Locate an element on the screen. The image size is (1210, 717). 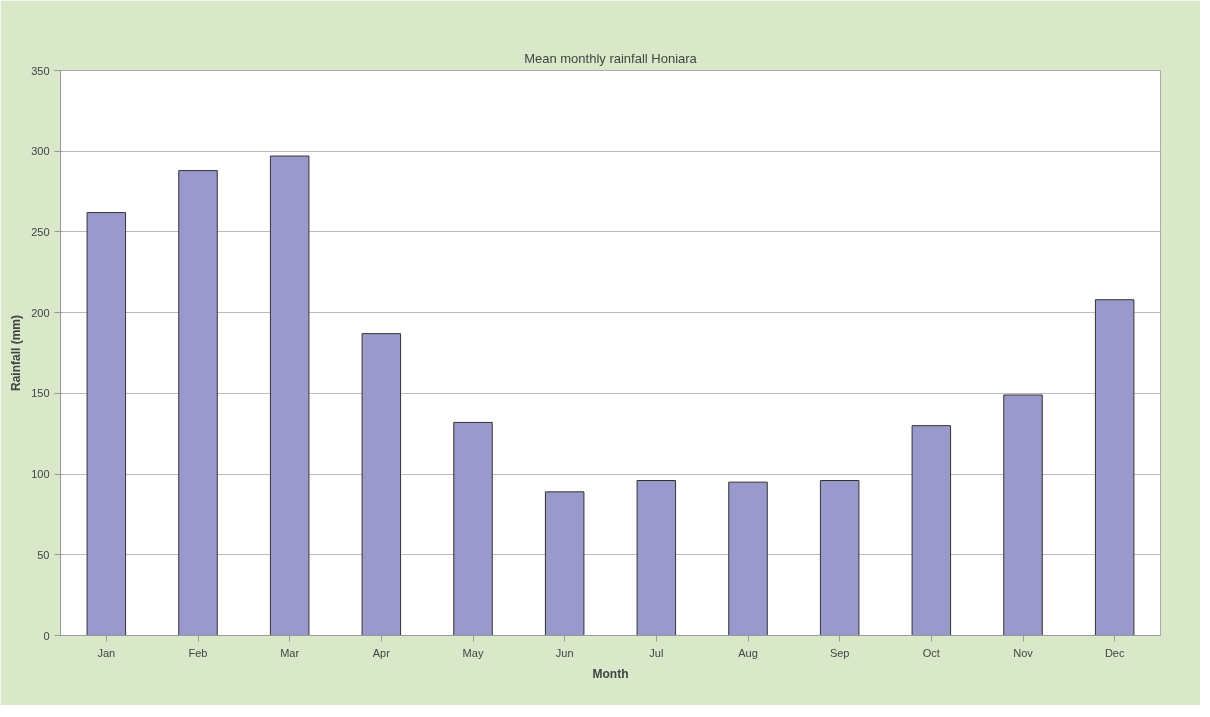
x-axis-title: Month is located at coordinates (610, 673).